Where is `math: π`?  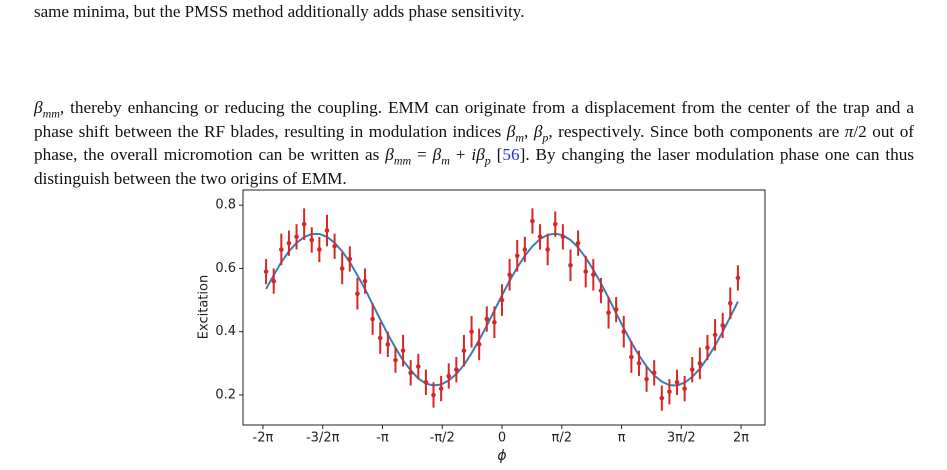 math: π is located at coordinates (849, 131).